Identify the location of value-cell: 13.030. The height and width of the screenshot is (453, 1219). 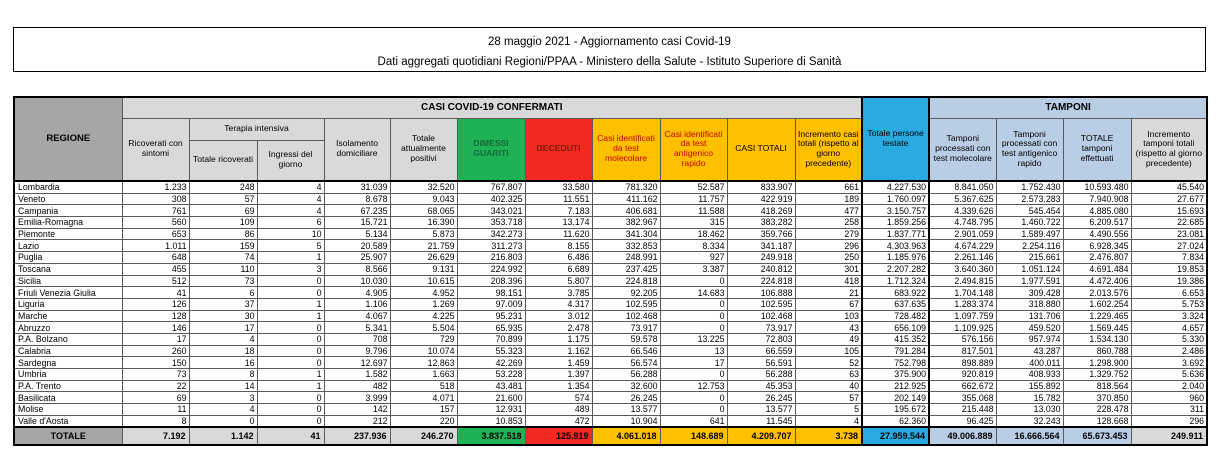
(1029, 409).